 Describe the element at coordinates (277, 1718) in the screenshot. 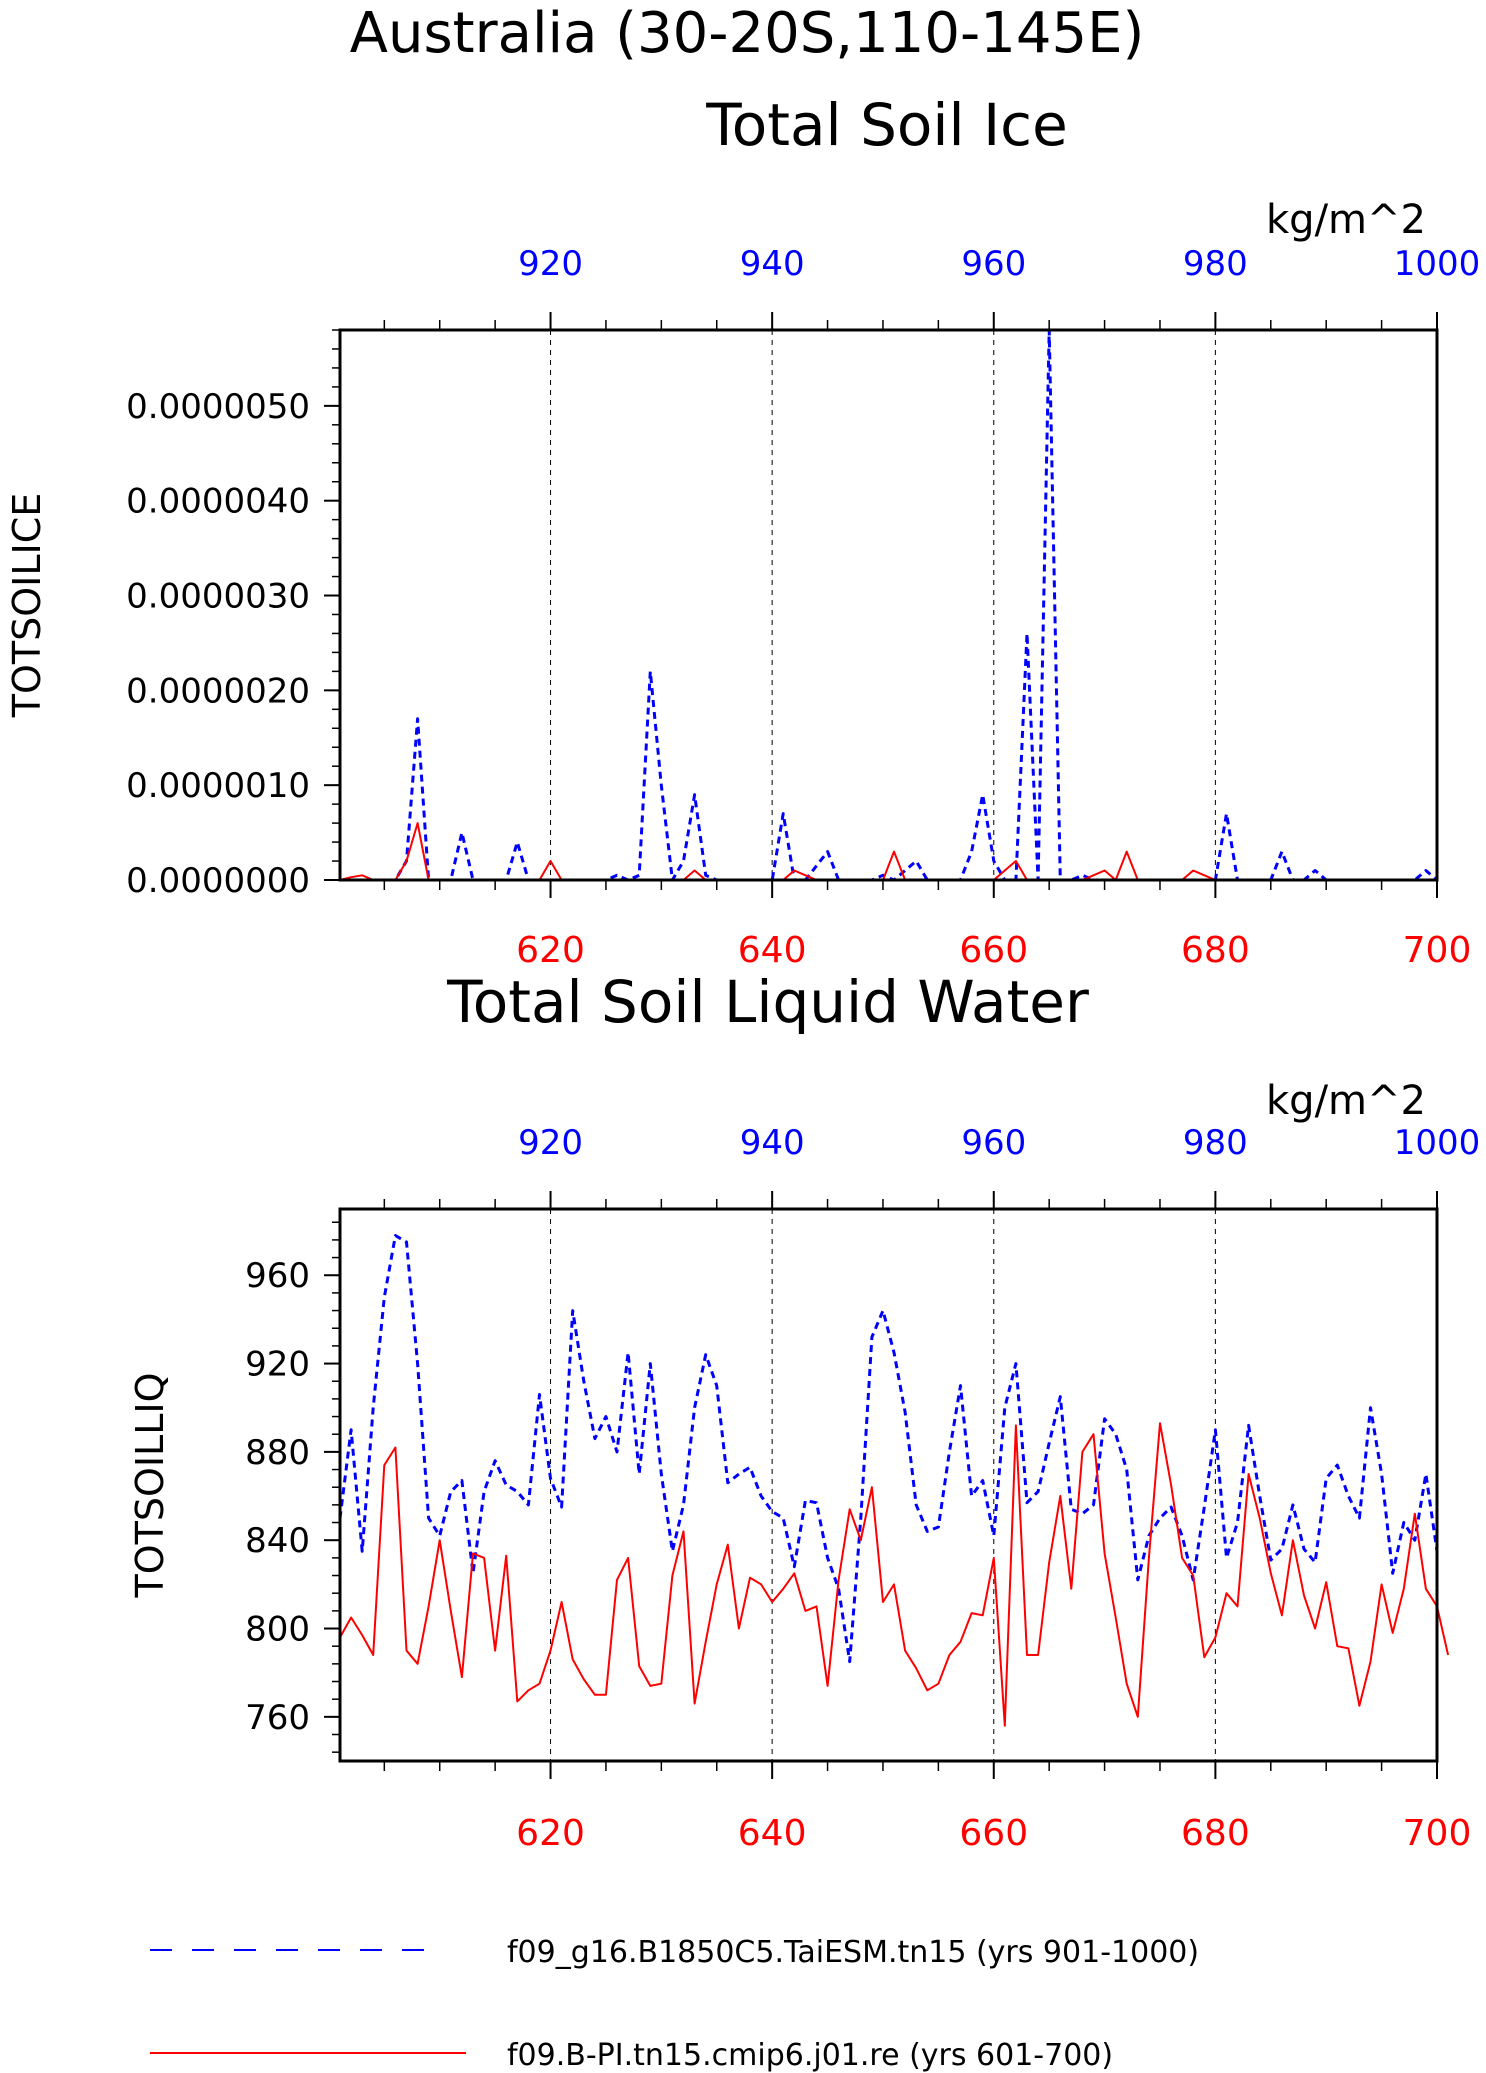

I see `y-tick-label: 760` at that location.